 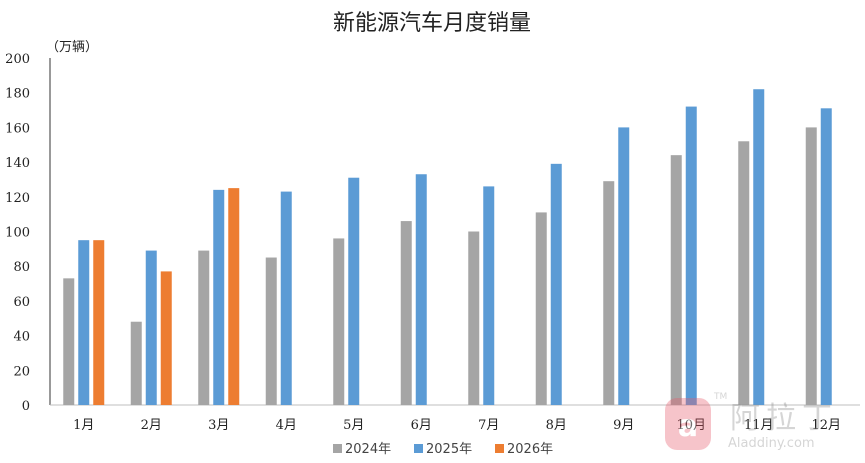 What do you see at coordinates (21, 302) in the screenshot?
I see `y-tick-label: 60` at bounding box center [21, 302].